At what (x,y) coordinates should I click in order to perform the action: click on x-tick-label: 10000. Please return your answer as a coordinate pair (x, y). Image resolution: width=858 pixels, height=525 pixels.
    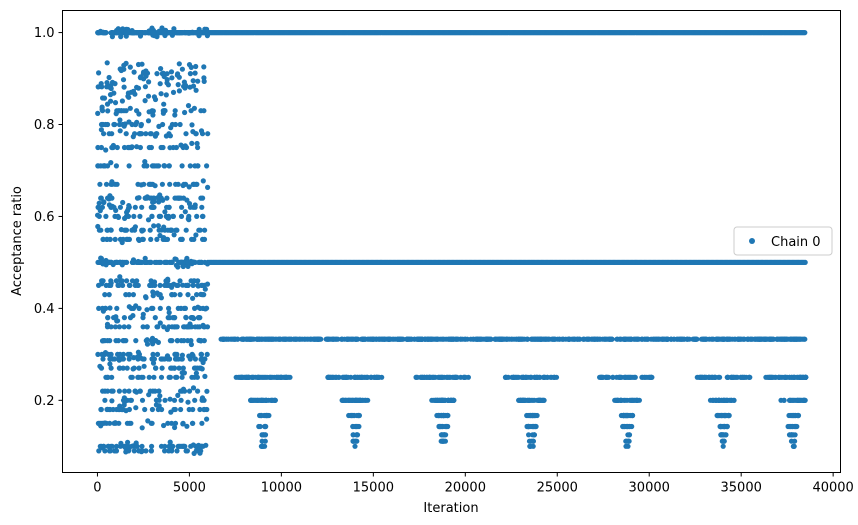
    Looking at the image, I should click on (281, 488).